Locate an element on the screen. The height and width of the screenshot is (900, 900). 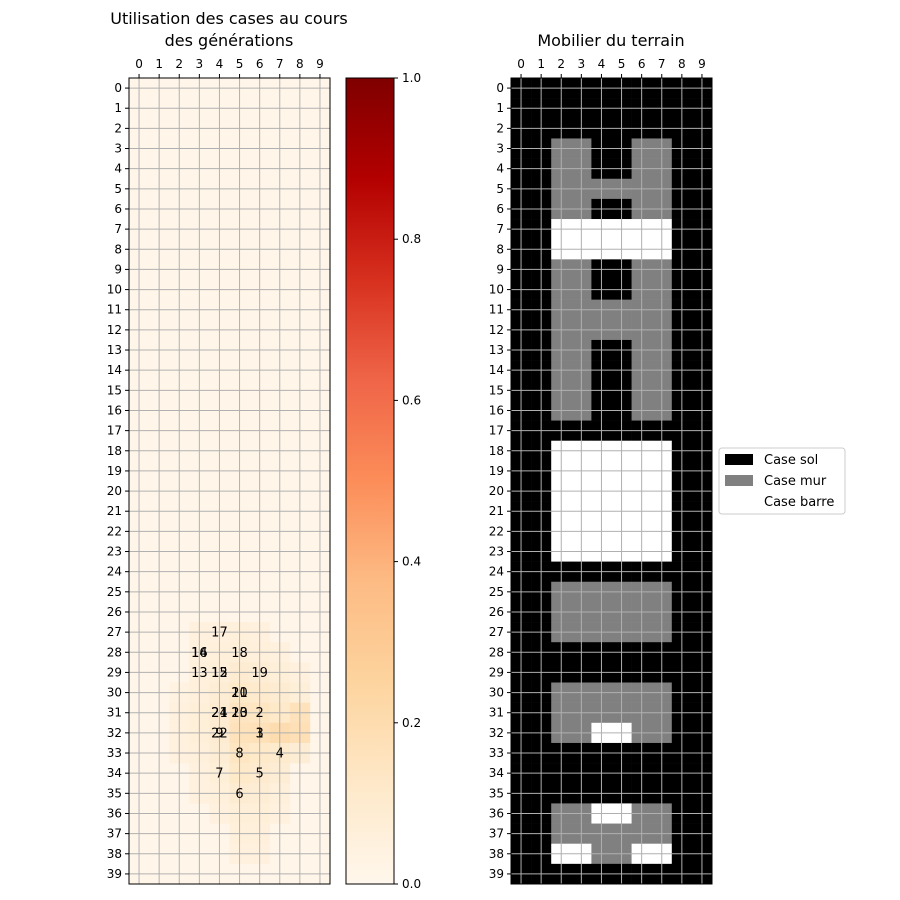
heatmap-xtick-label: 4 is located at coordinates (220, 64).